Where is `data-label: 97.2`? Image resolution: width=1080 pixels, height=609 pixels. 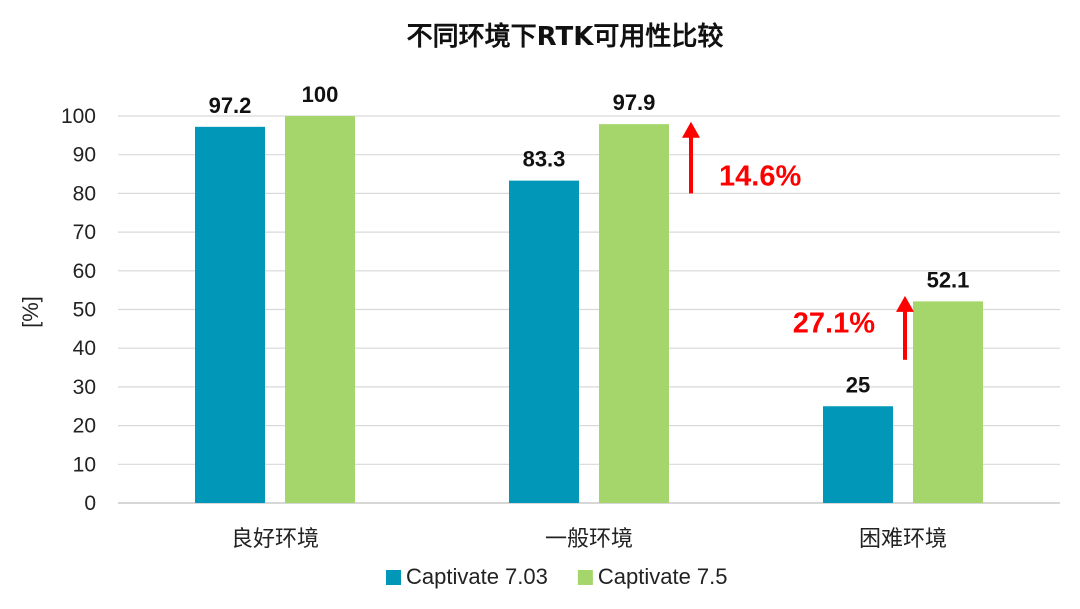
data-label: 97.2 is located at coordinates (230, 105).